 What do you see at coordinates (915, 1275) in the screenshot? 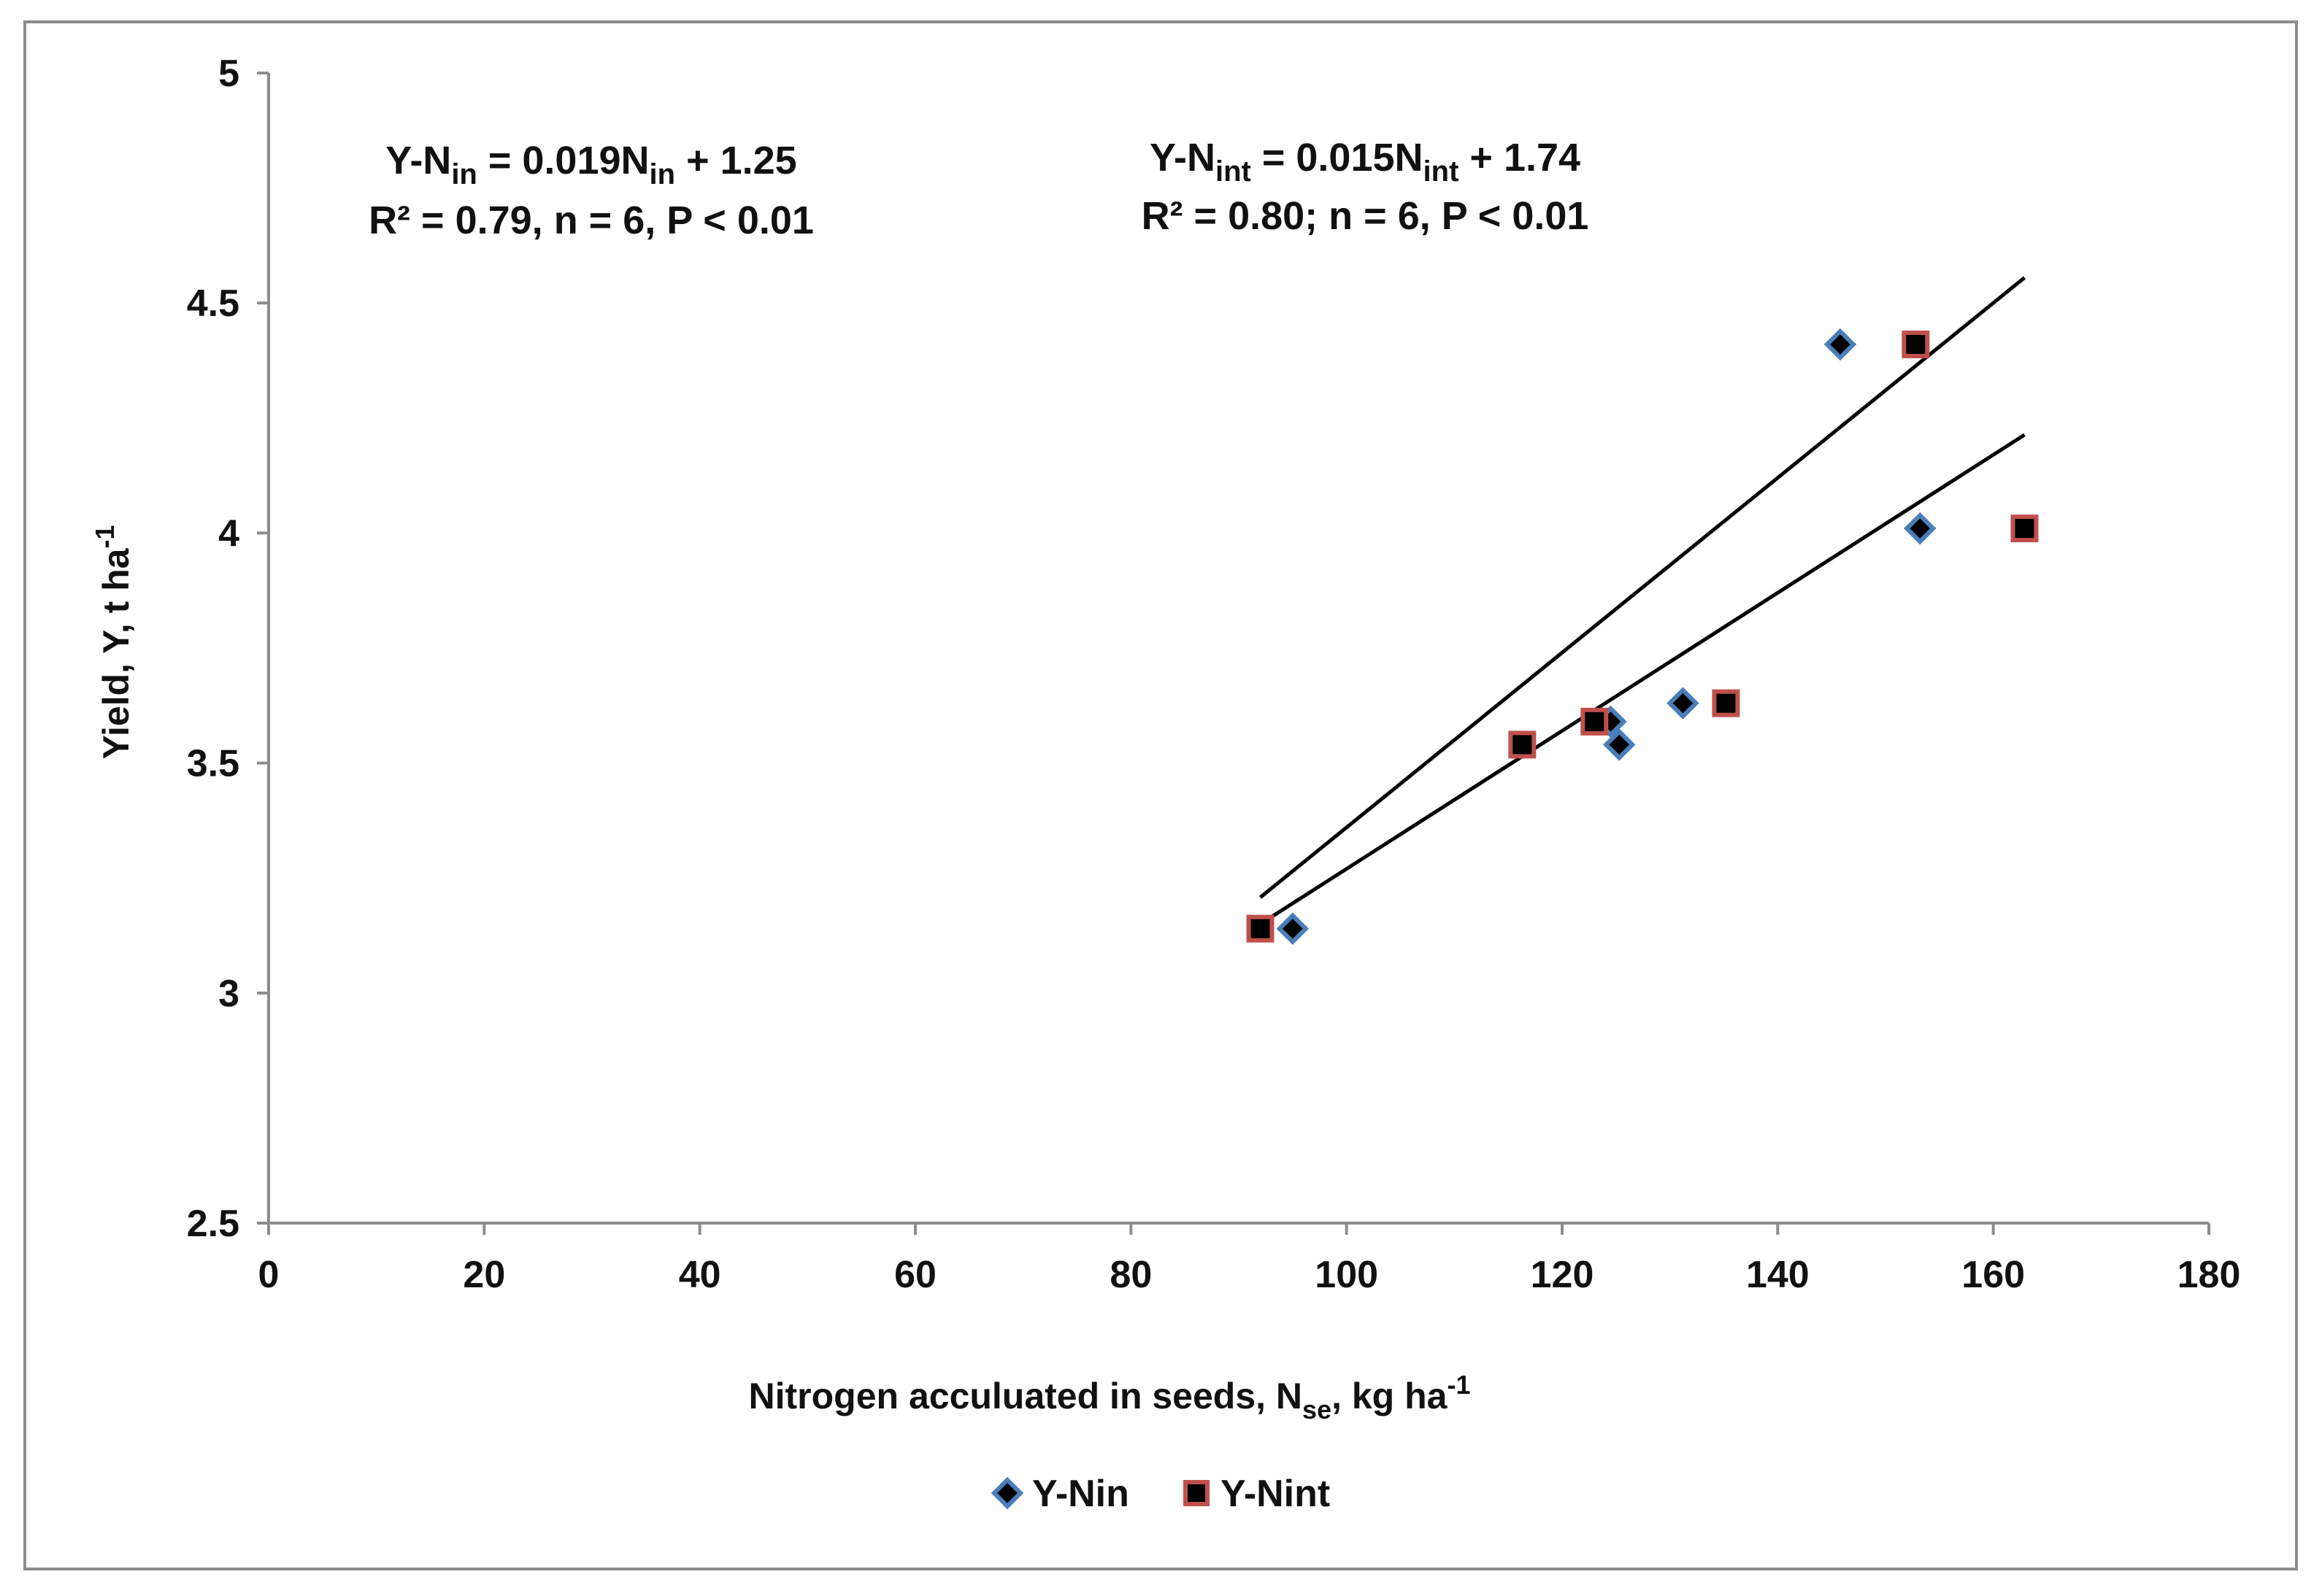
I see `x-tick-label: 60` at bounding box center [915, 1275].